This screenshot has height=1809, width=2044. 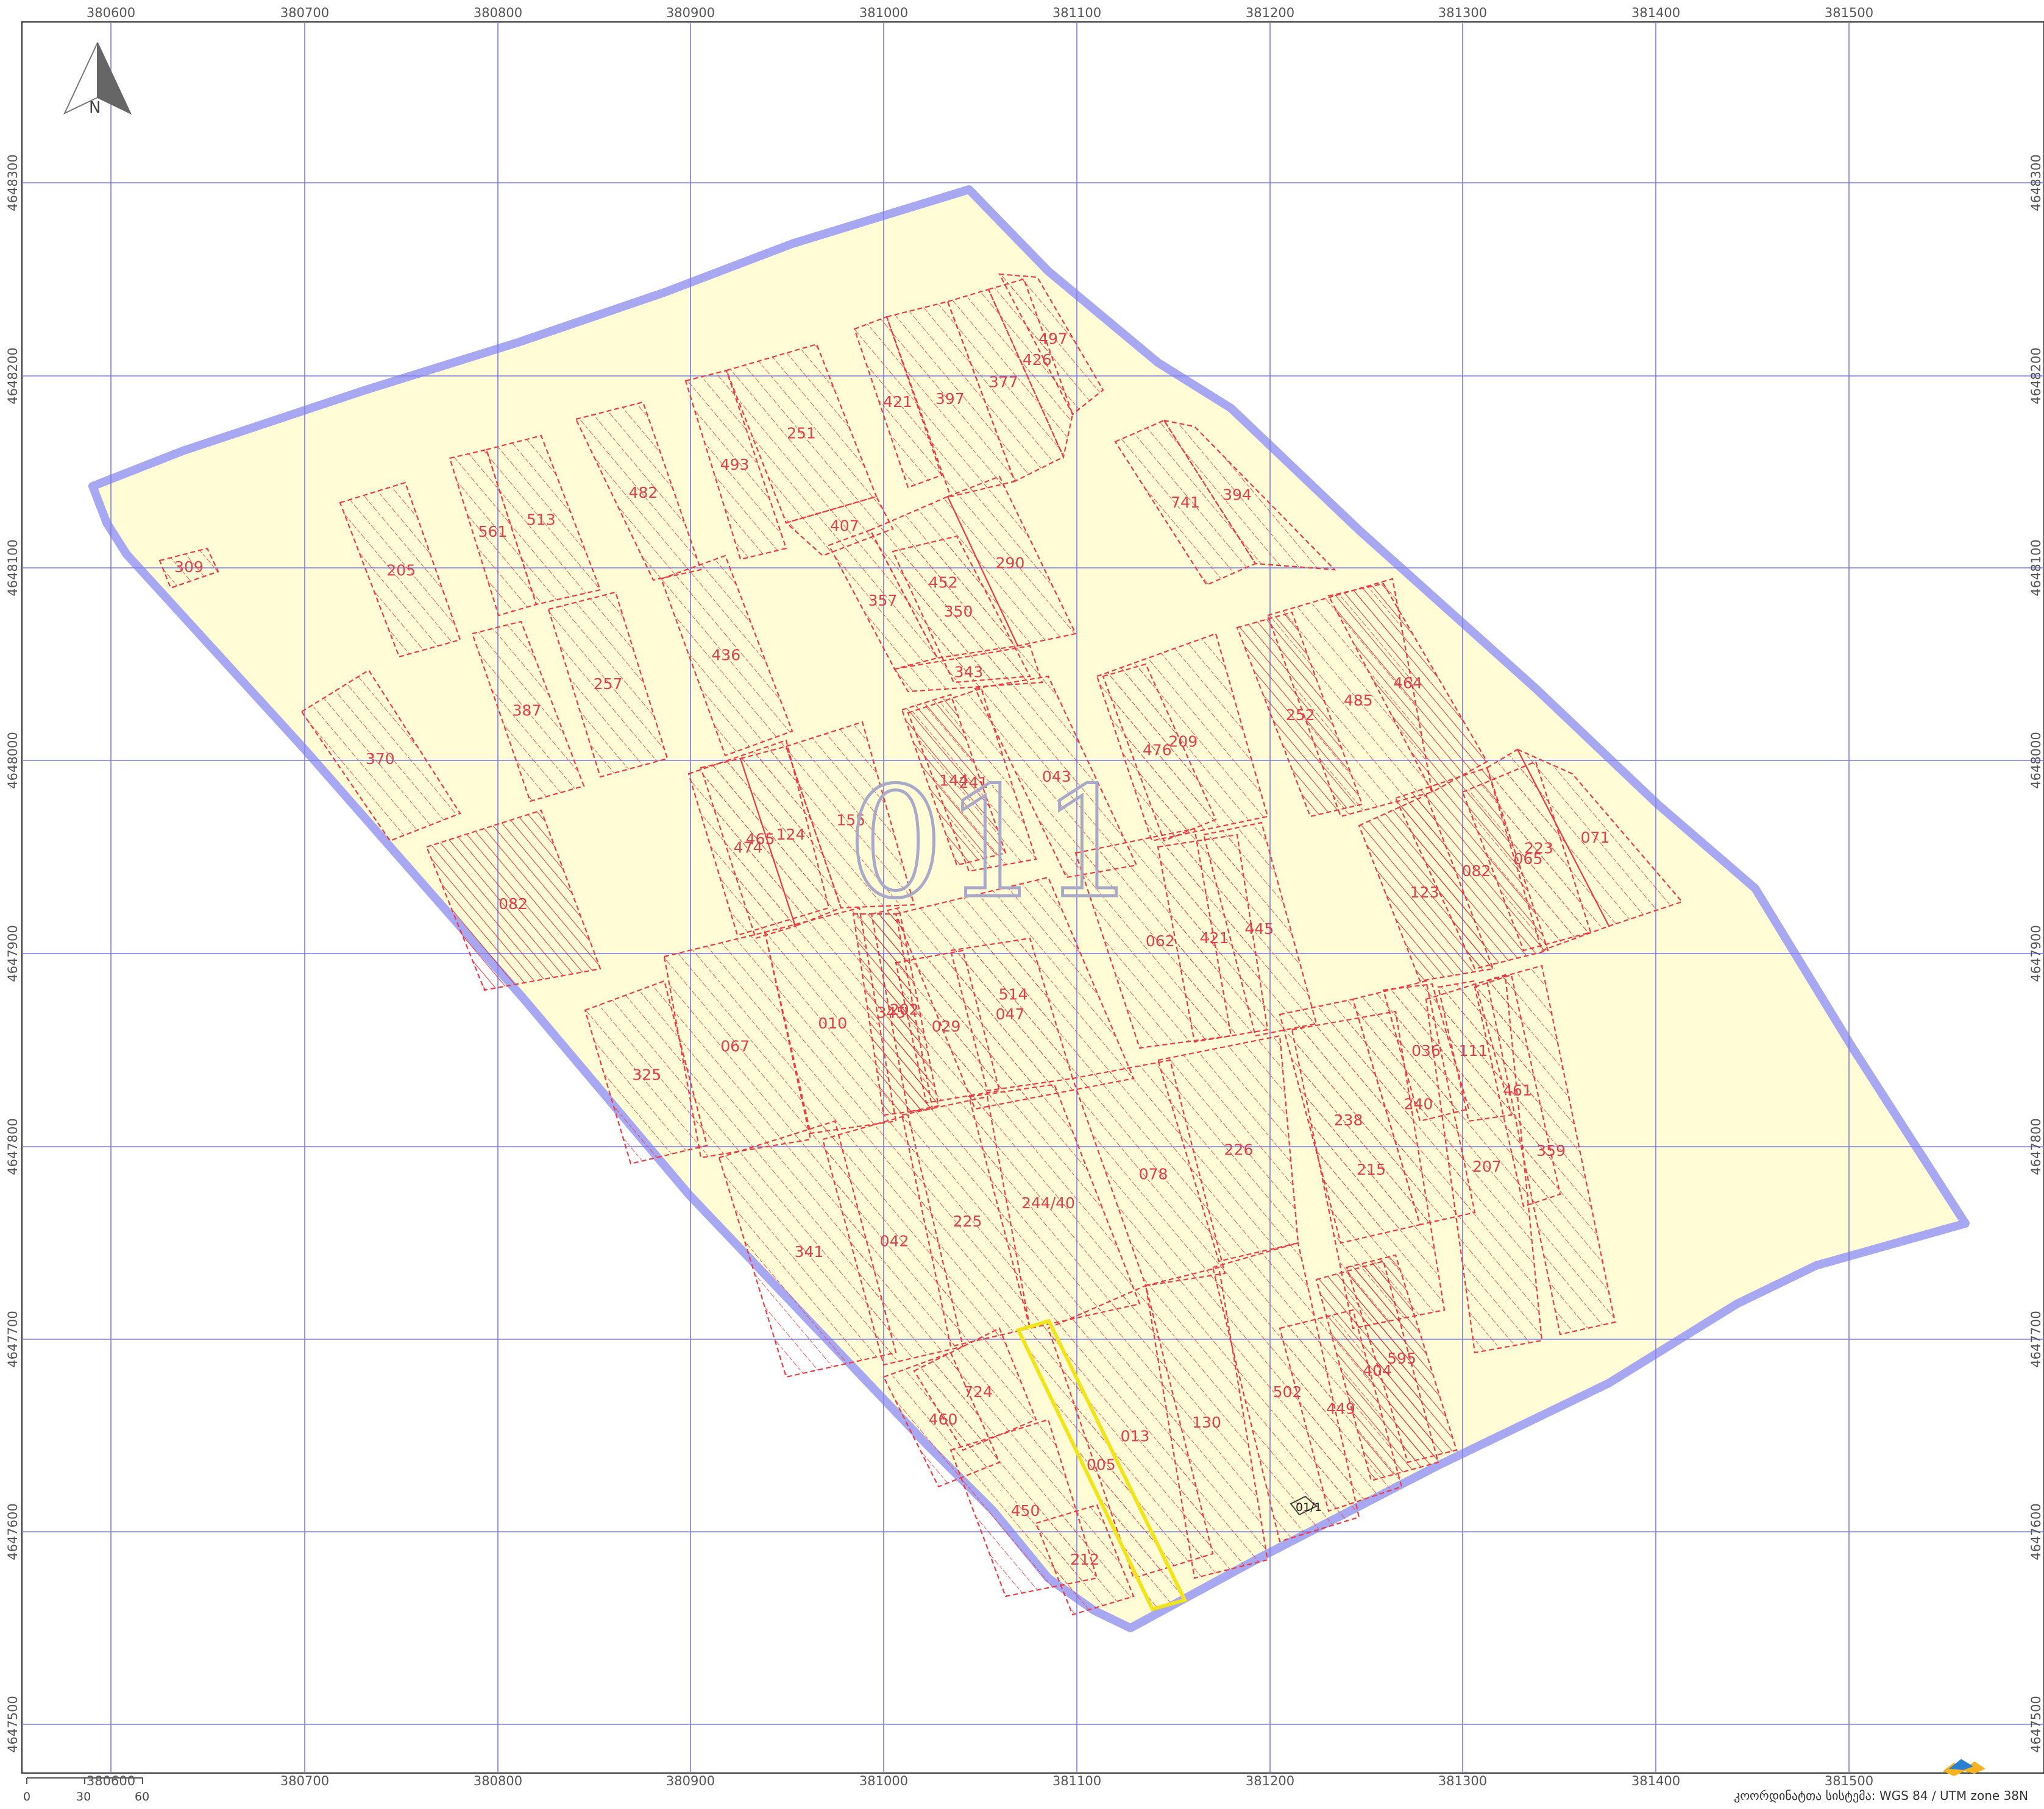 I want to click on parcel-241: 241, so click(x=972, y=780).